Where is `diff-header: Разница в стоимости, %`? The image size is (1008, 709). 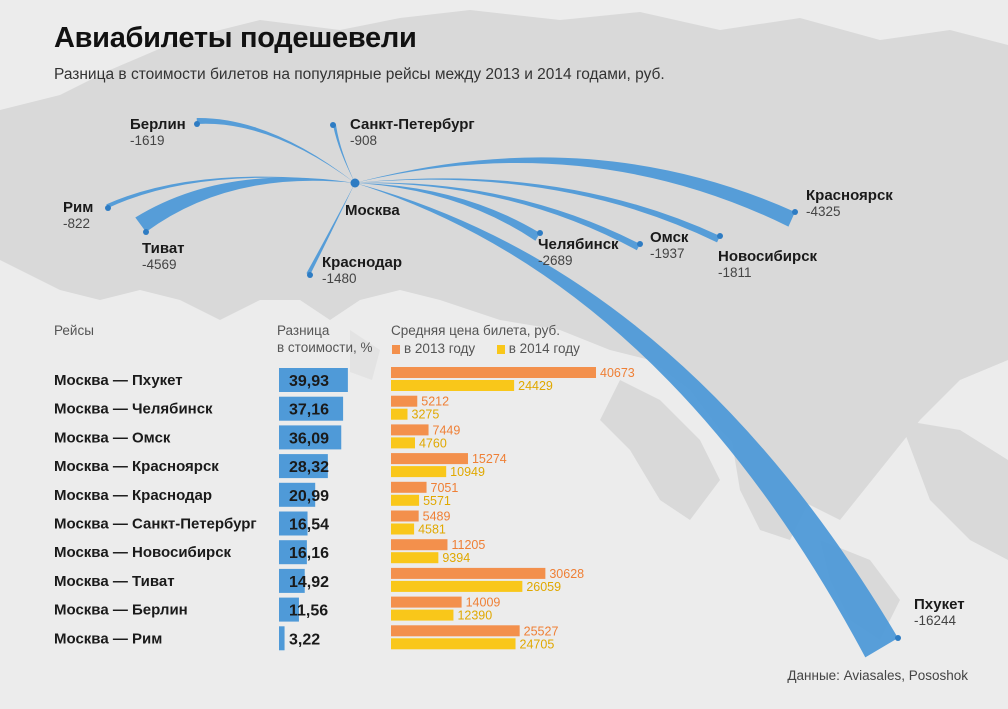 diff-header: Разница в стоимости, % is located at coordinates (325, 339).